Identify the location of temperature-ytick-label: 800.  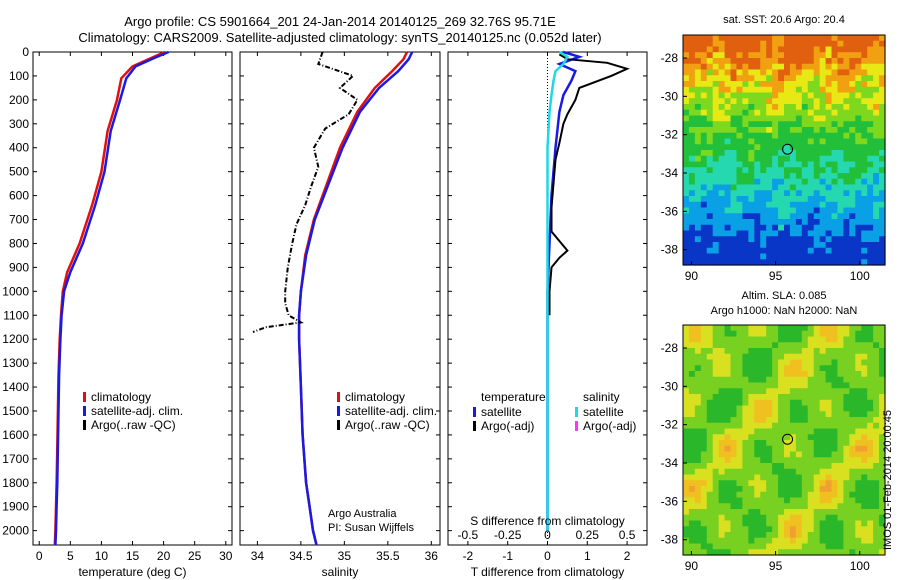
(19, 243).